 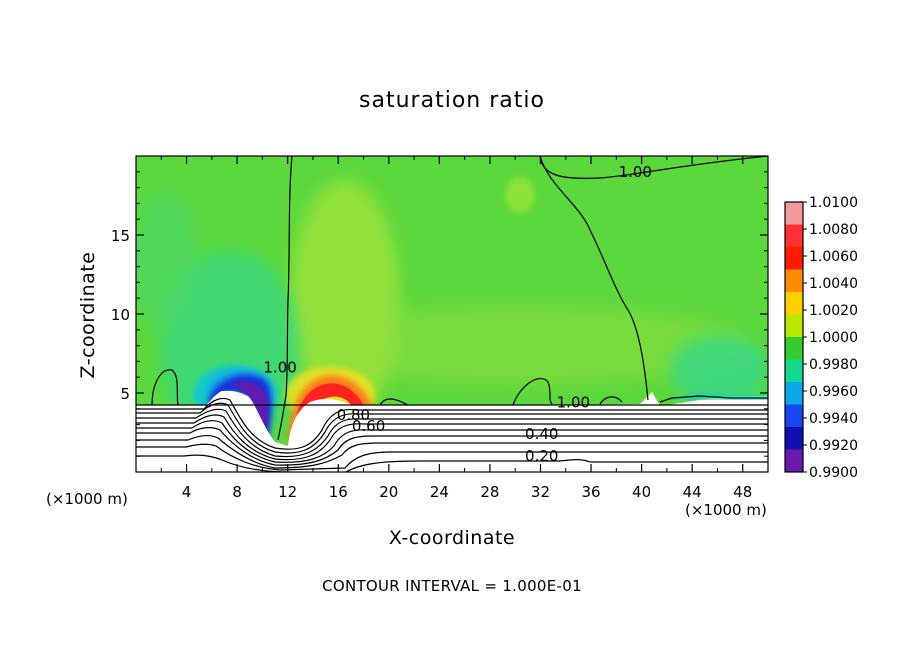 I want to click on contour-interval-note: CONTOUR INTERVAL = 1.000E-01, so click(x=452, y=586).